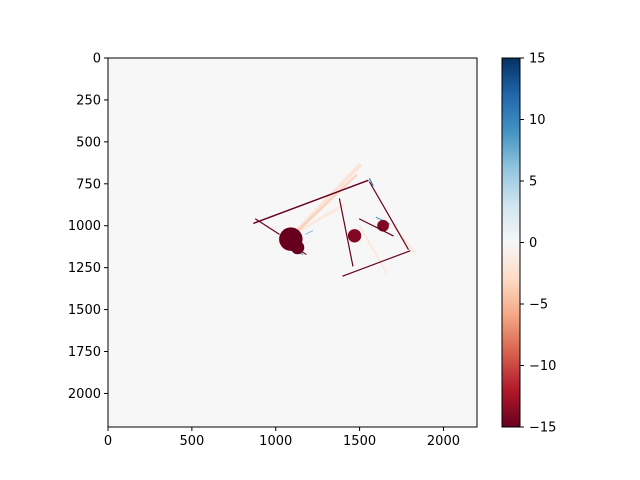 This screenshot has height=480, width=640. I want to click on y-tick-label: 750, so click(88, 184).